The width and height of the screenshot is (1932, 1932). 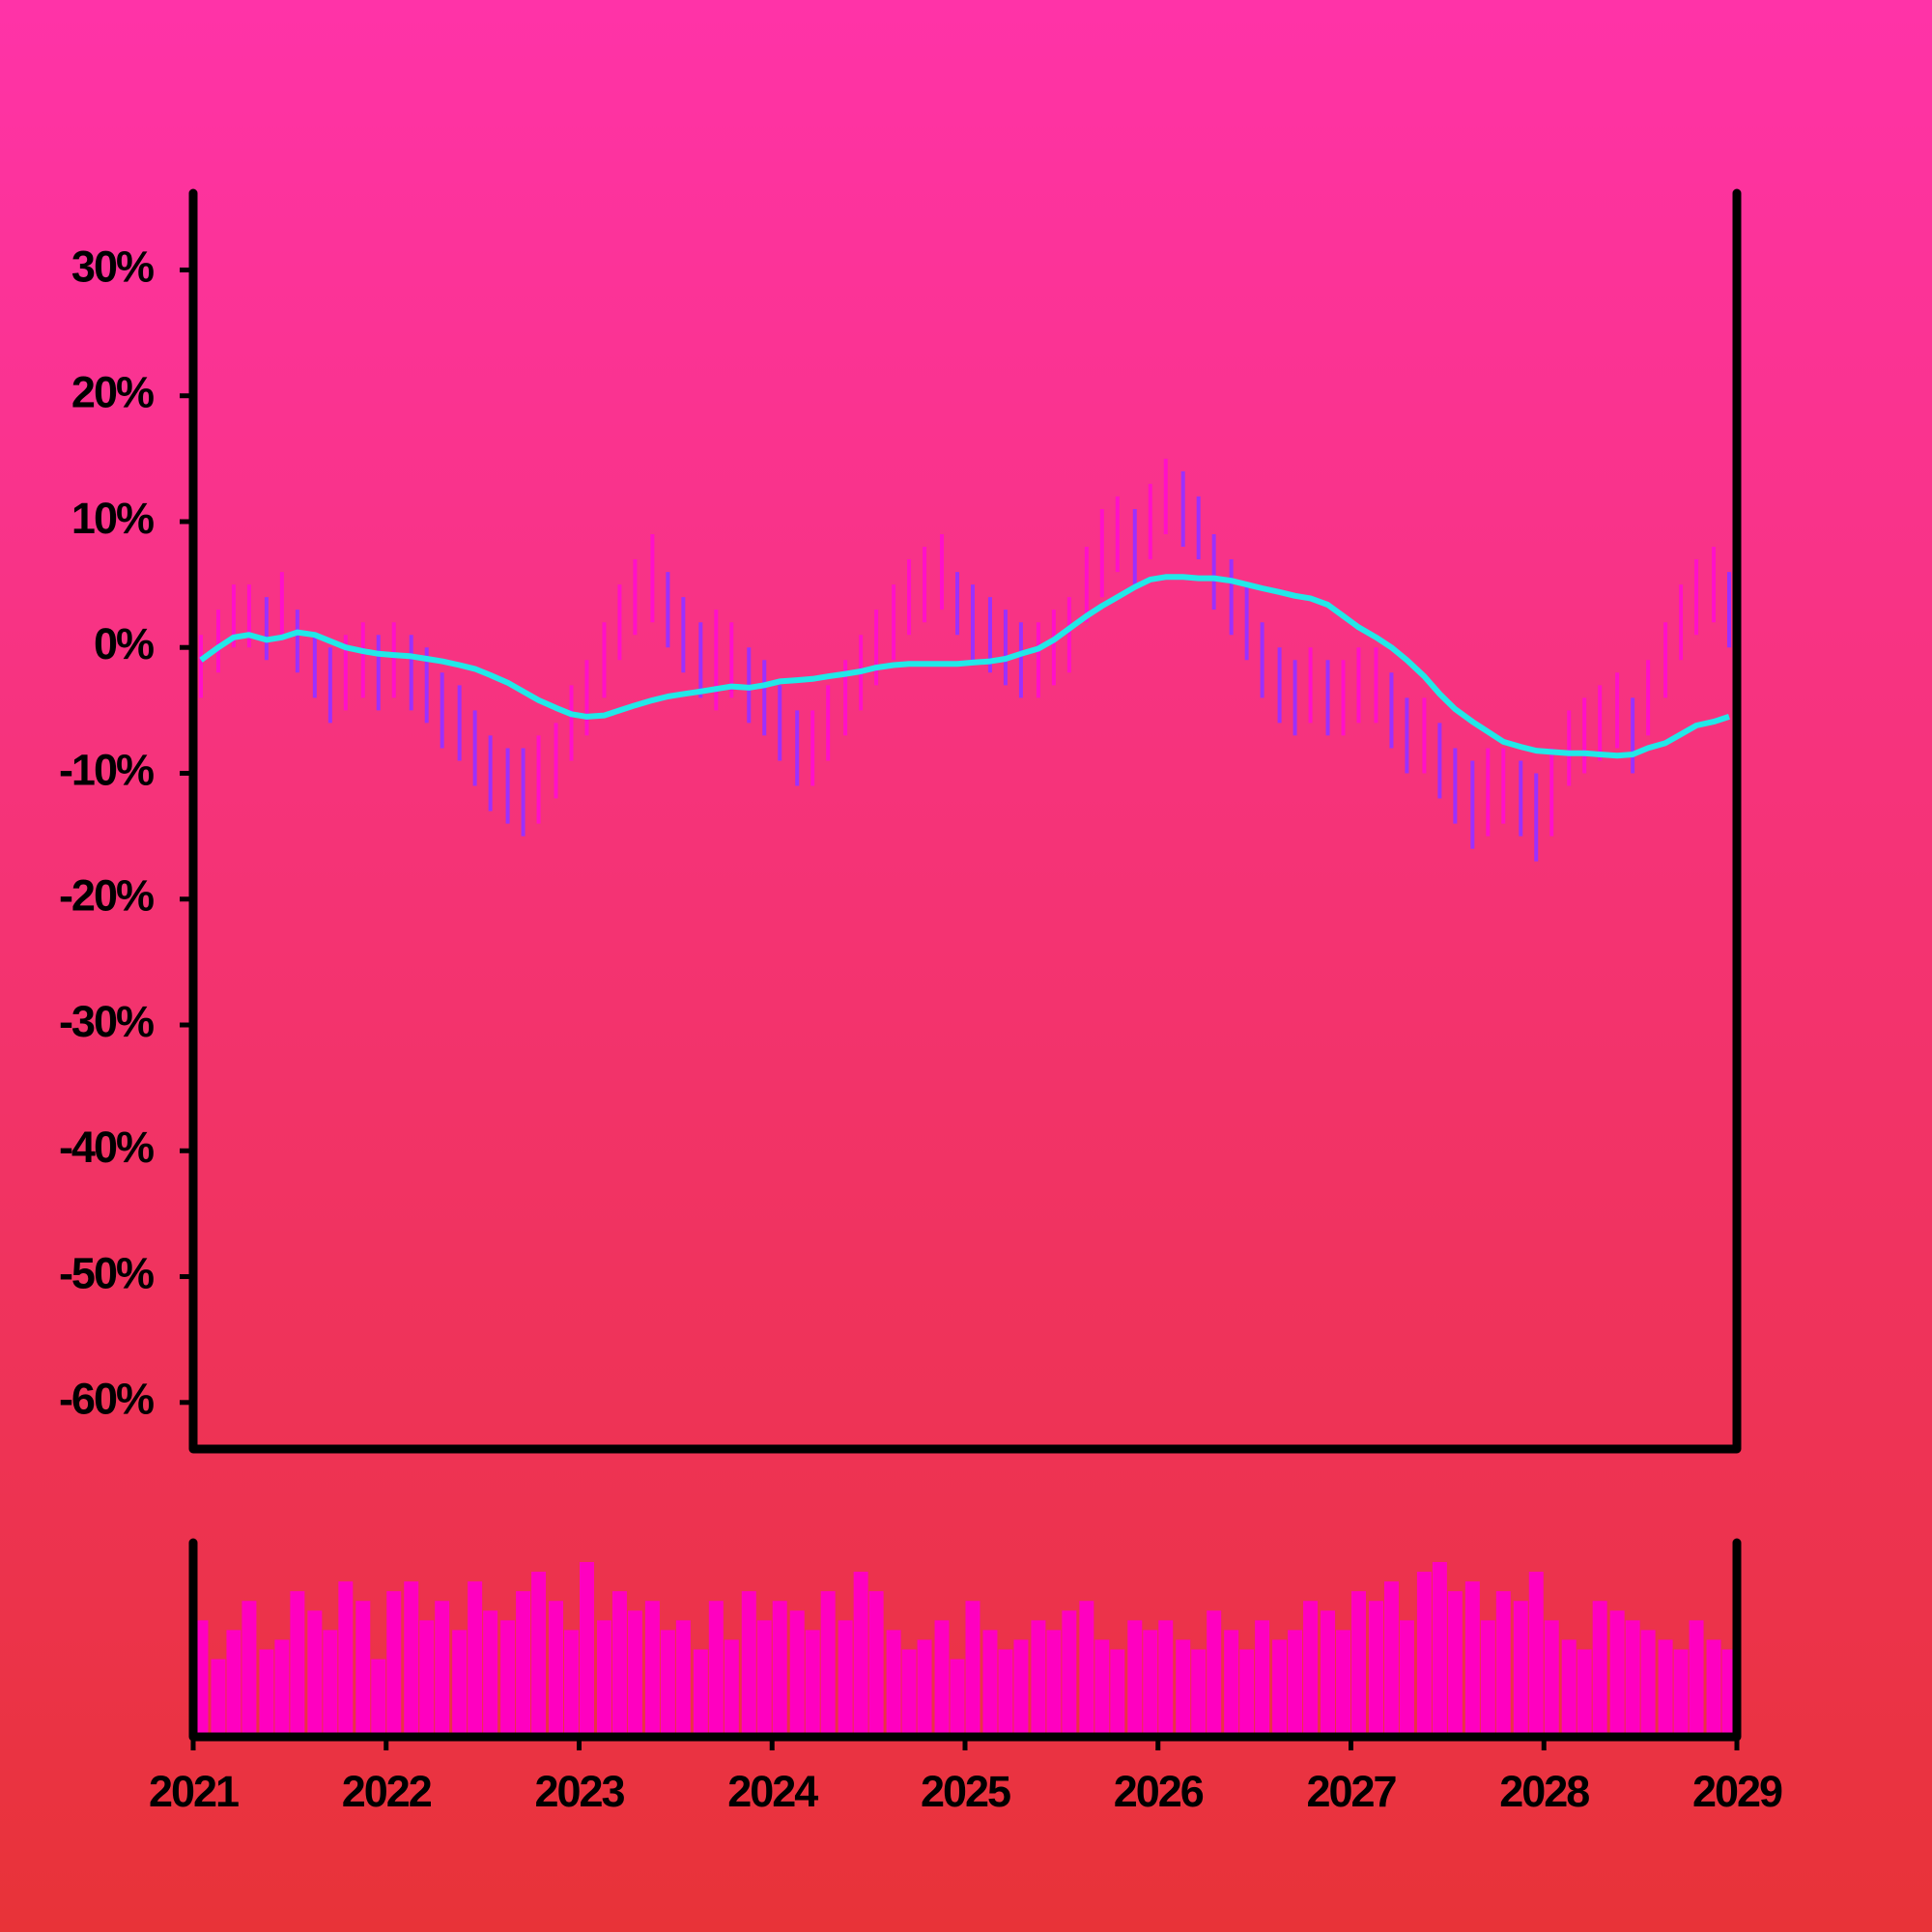 I want to click on y-tick-label: -10%, so click(x=106, y=769).